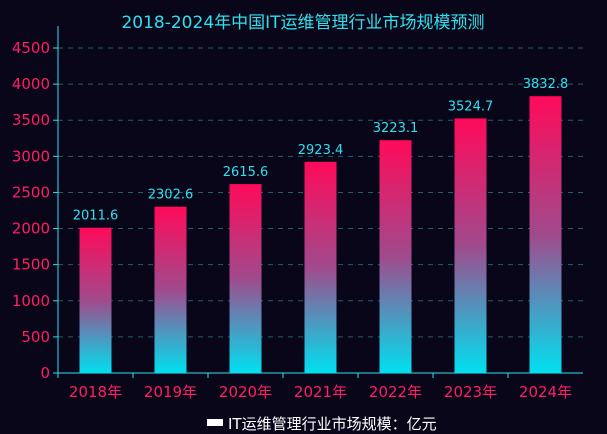 The image size is (607, 434). Describe the element at coordinates (470, 392) in the screenshot. I see `x-tick-label: 2023年` at that location.